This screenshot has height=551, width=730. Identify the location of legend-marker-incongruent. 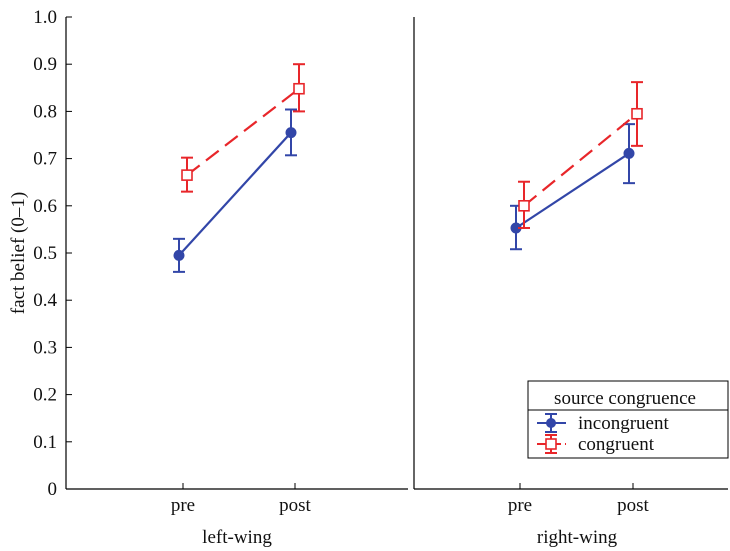
(551, 423).